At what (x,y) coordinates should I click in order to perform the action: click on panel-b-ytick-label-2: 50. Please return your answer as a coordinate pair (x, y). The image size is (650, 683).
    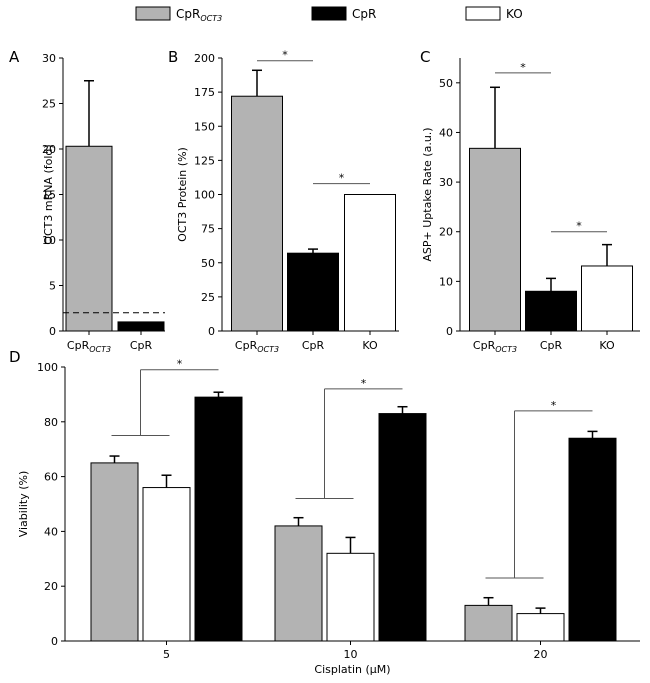
    Looking at the image, I should click on (208, 263).